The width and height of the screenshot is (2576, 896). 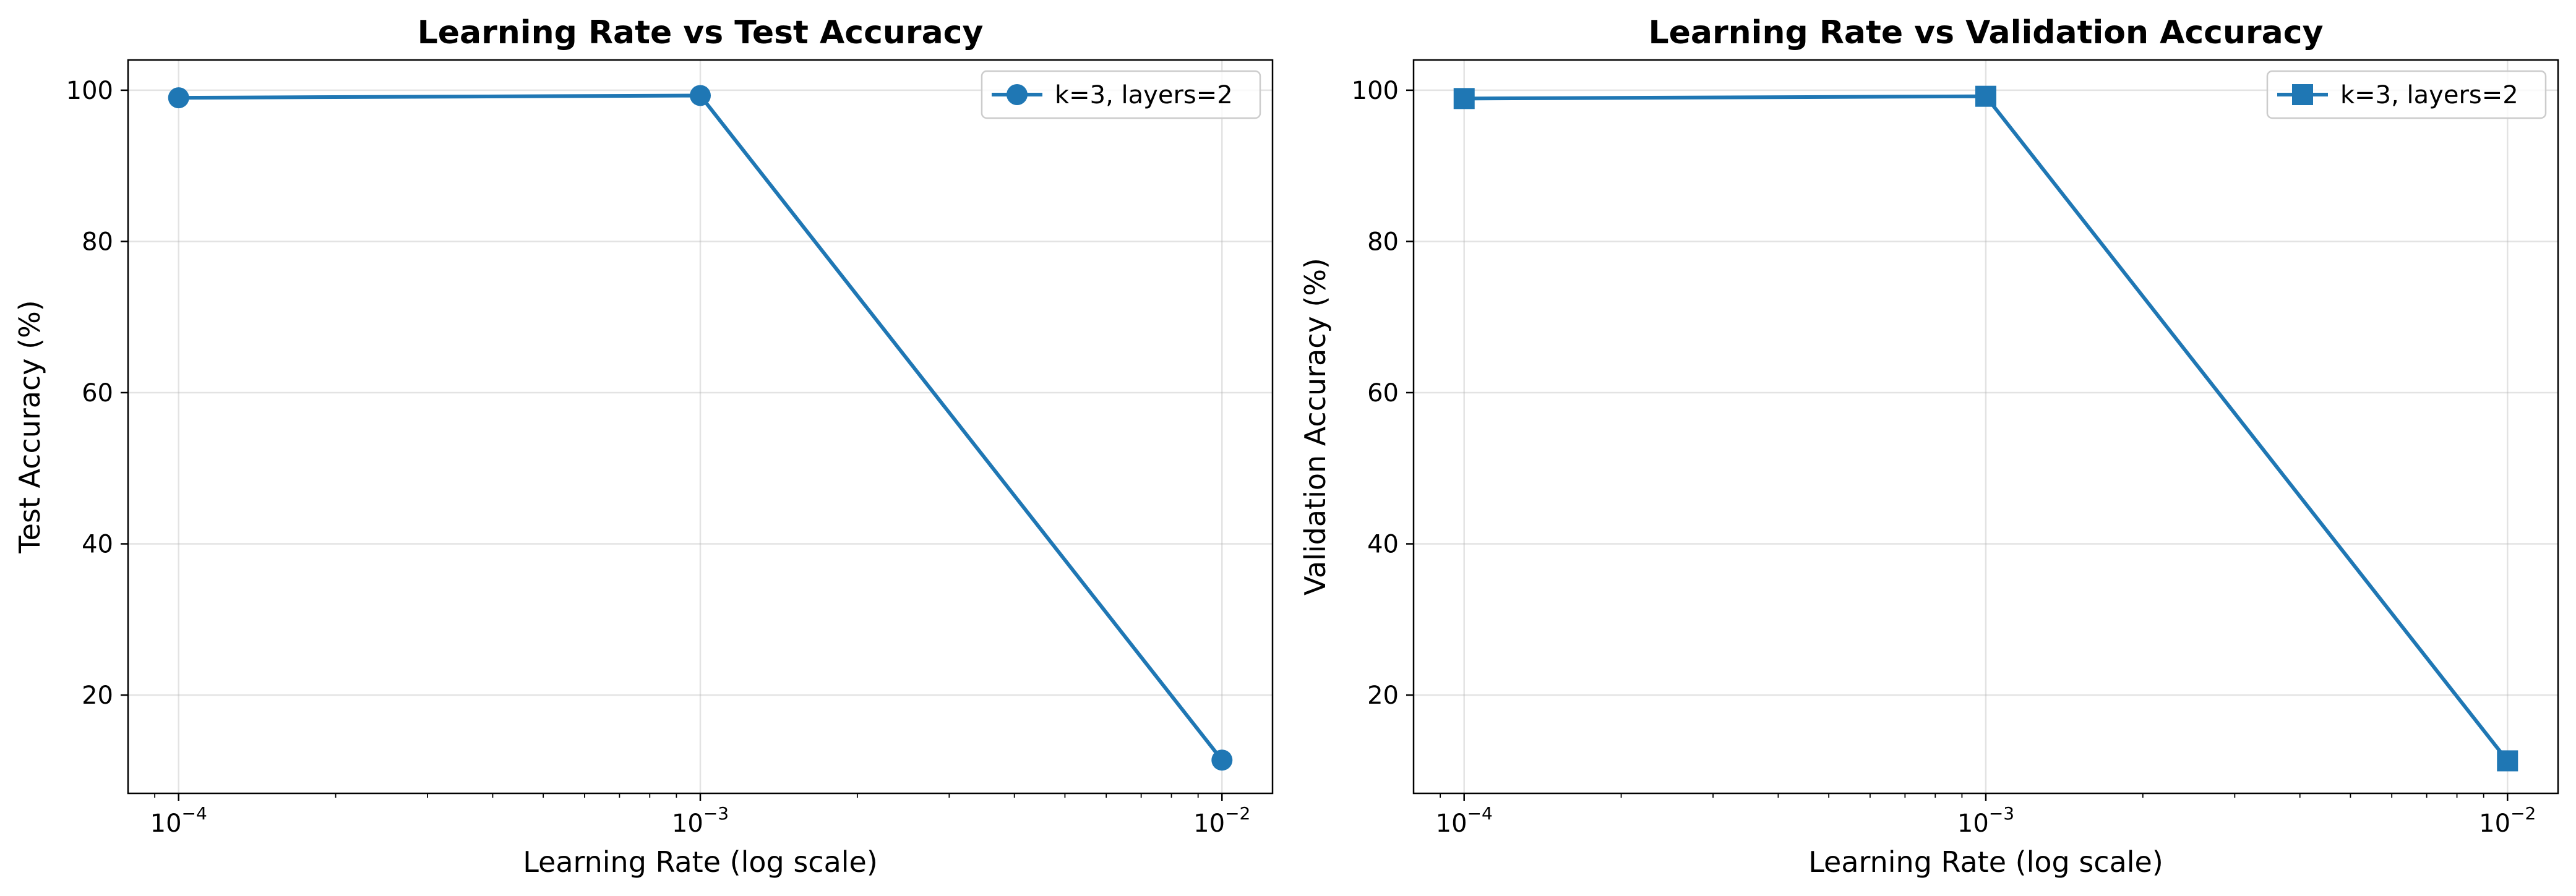 What do you see at coordinates (29, 426) in the screenshot?
I see `y-axis-label: Test Accuracy (%)` at bounding box center [29, 426].